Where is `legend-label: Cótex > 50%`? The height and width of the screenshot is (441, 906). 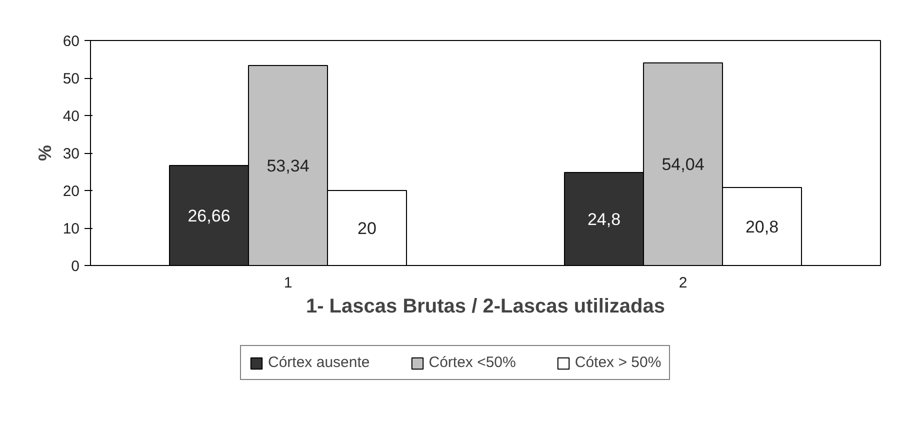 legend-label: Cótex > 50% is located at coordinates (618, 362).